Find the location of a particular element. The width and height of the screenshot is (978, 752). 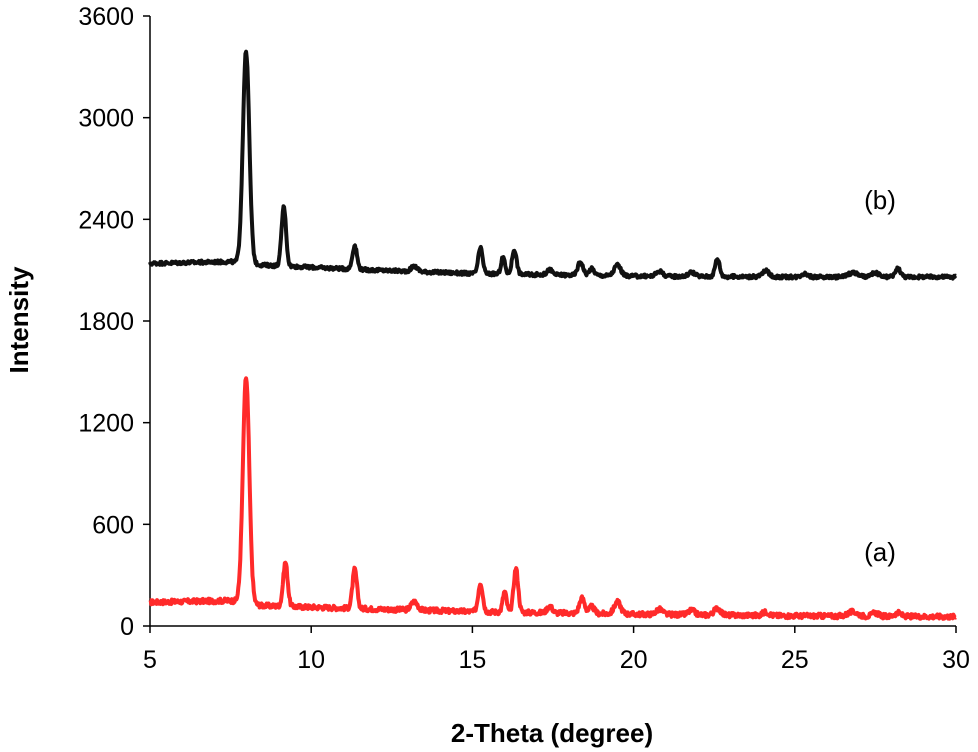

x-axis-title: 2-Theta (degree) is located at coordinates (552, 733).